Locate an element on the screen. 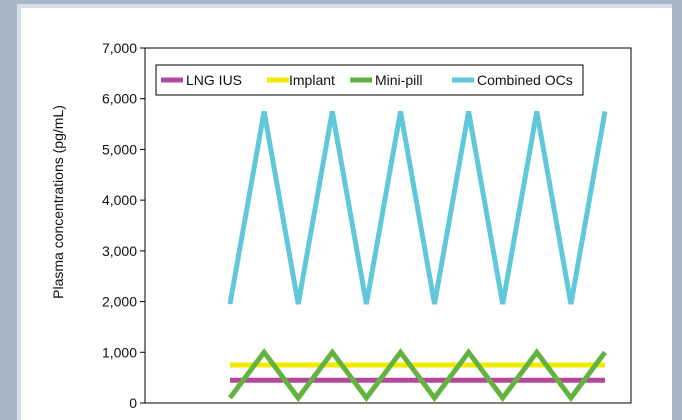 The height and width of the screenshot is (420, 682). y-tick-label: 5,000 is located at coordinates (119, 149).